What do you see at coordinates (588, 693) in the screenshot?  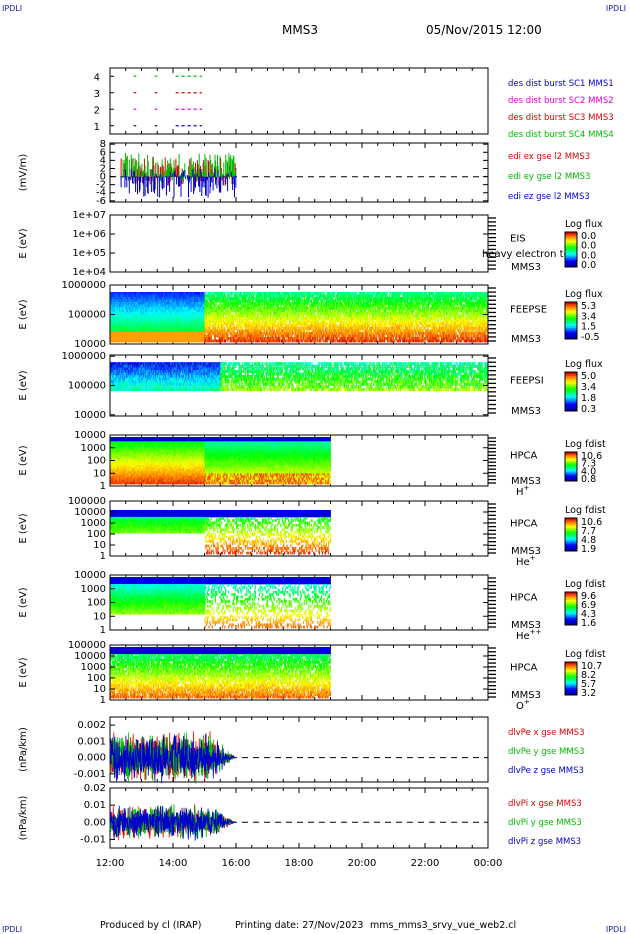 I see `colorbar-tick-label: 3.2` at bounding box center [588, 693].